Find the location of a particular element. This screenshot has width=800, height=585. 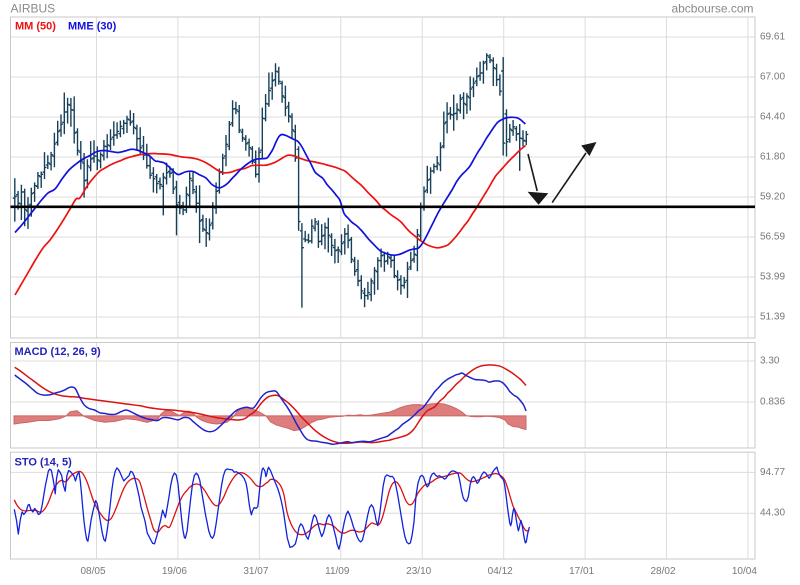

svg-text: 08/05 is located at coordinates (92, 571).